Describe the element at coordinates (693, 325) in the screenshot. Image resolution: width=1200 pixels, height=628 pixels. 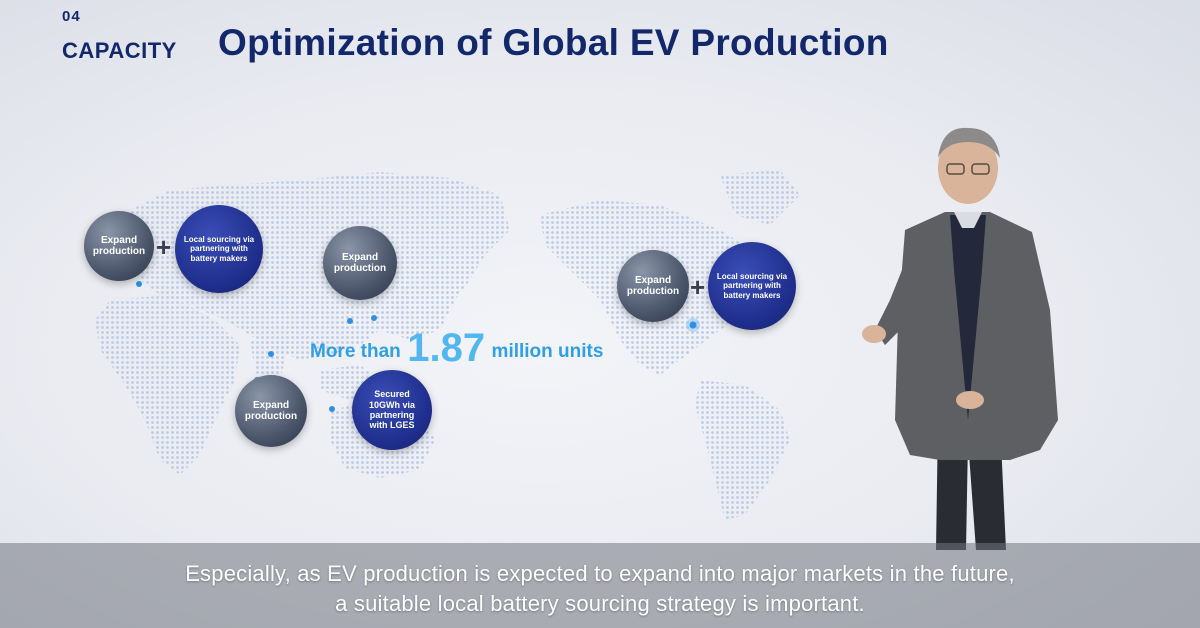
I see `marker-us` at that location.